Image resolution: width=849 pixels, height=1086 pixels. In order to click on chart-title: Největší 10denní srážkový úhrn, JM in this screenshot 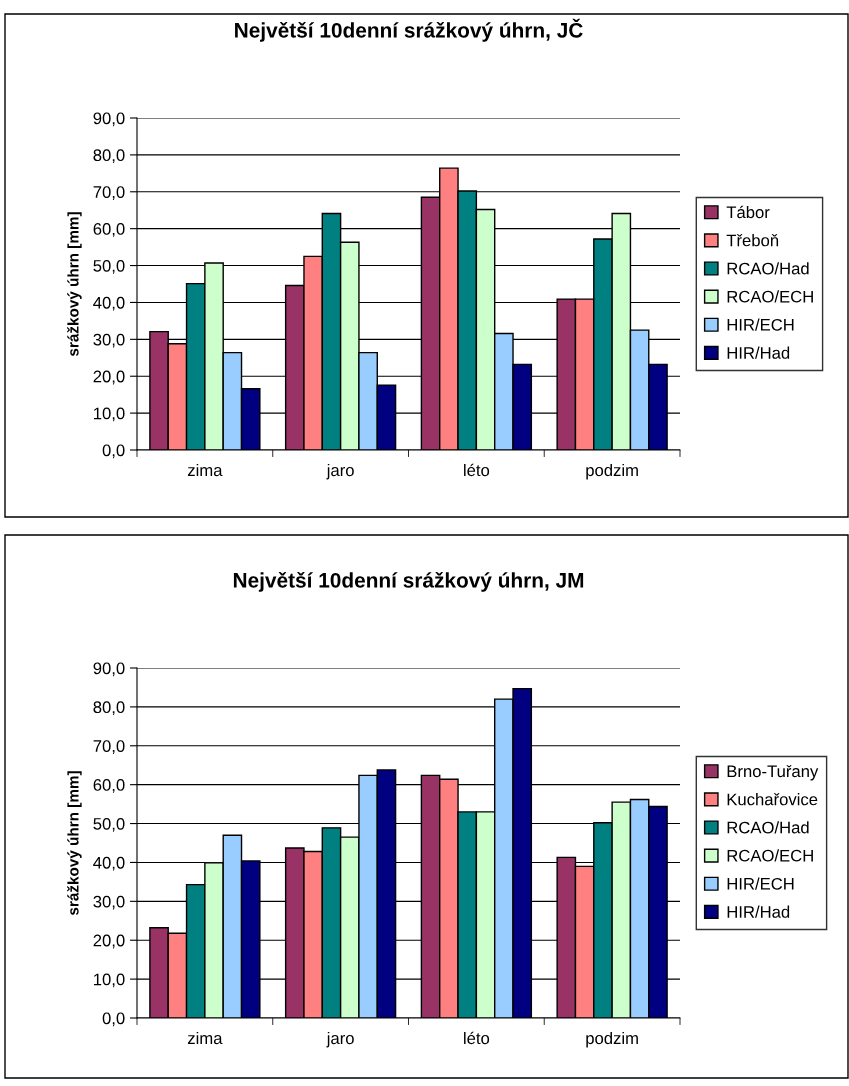, I will do `click(408, 581)`.